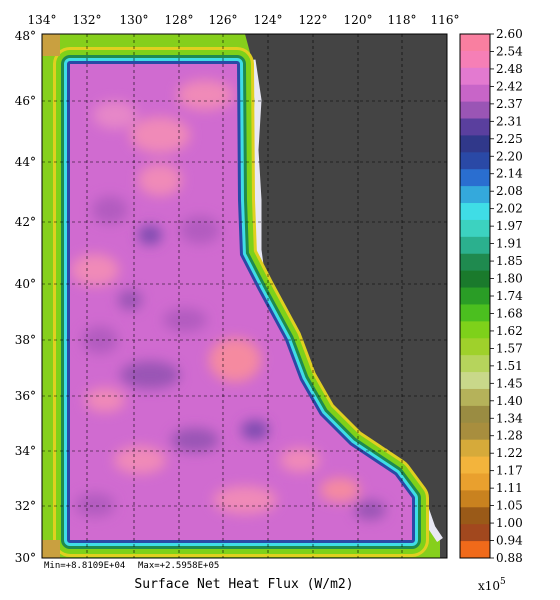  Describe the element at coordinates (509, 453) in the screenshot. I see `colorbar-tick-label: 1.22` at that location.